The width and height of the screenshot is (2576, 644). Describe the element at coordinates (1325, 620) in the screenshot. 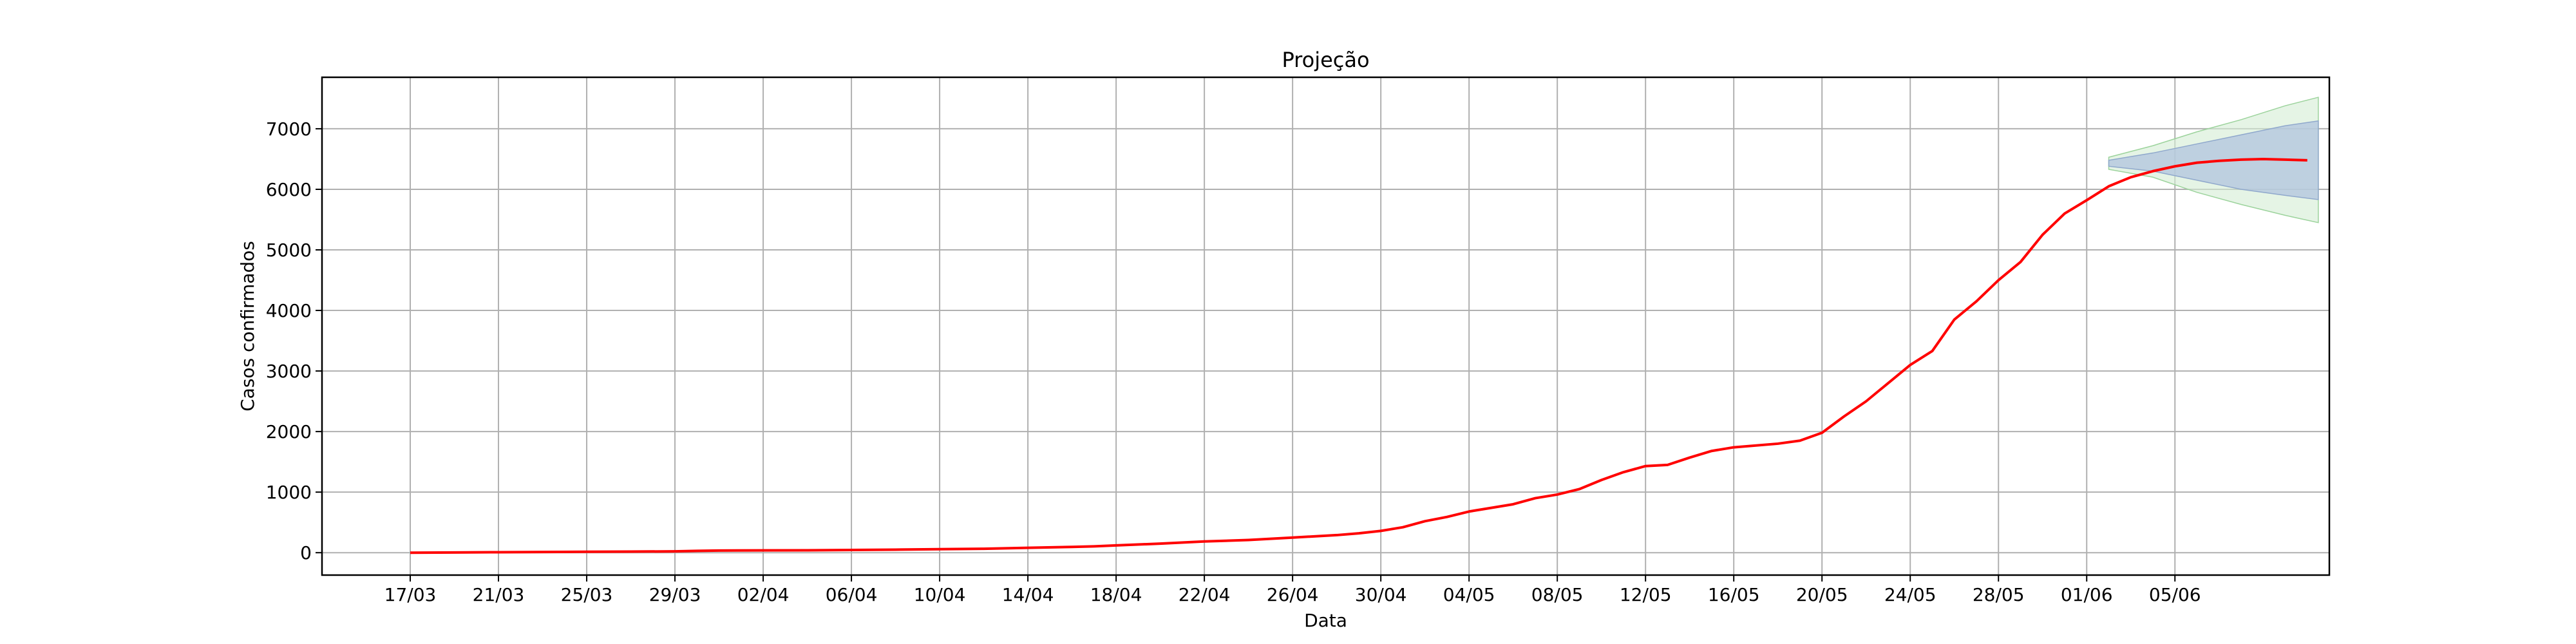

I see `x-axis-label: Data` at that location.